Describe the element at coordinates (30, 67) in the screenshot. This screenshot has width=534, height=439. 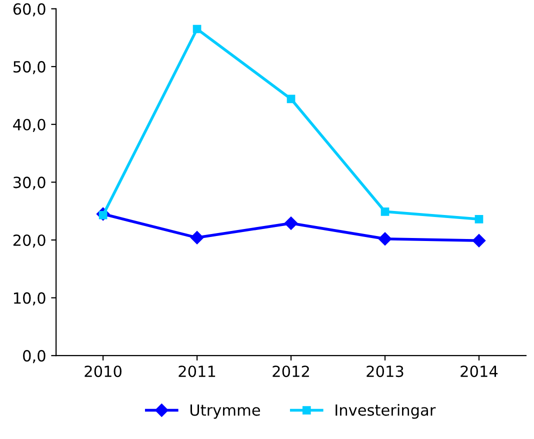
I see `y-tick-label: 50,0` at that location.